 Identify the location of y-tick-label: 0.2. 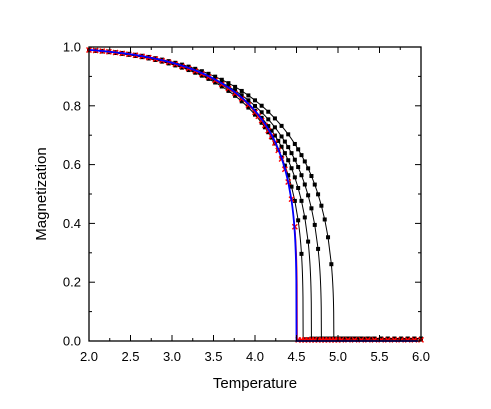
(72, 282).